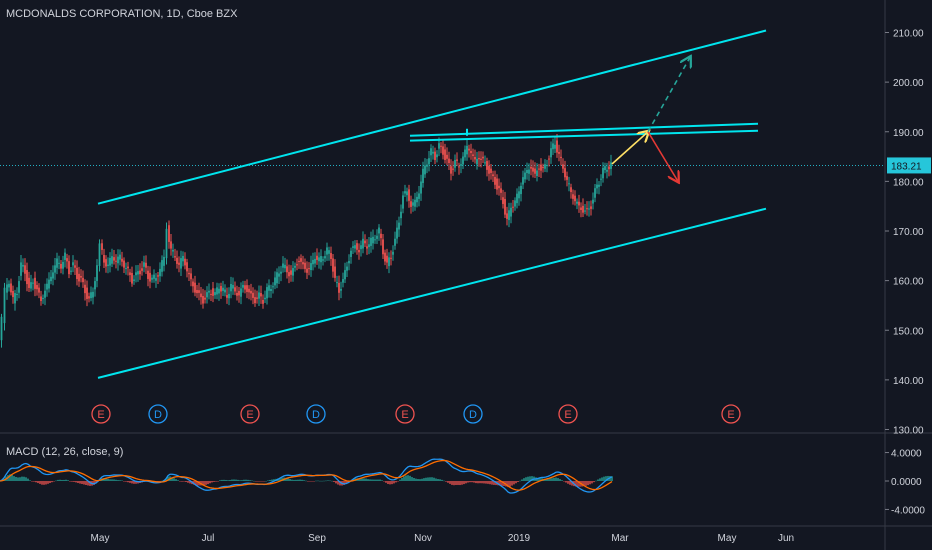 This screenshot has height=550, width=932. I want to click on dividend-event-label: D, so click(158, 415).